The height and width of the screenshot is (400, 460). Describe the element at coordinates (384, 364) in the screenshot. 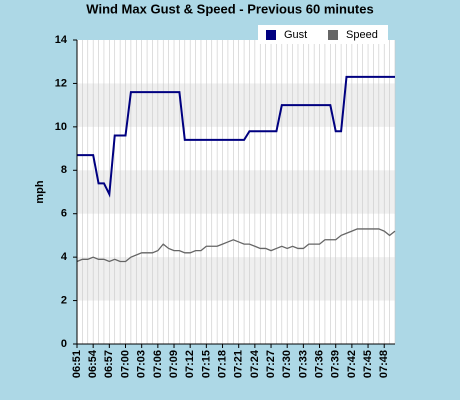

I see `x-tick-label: 07:48` at that location.